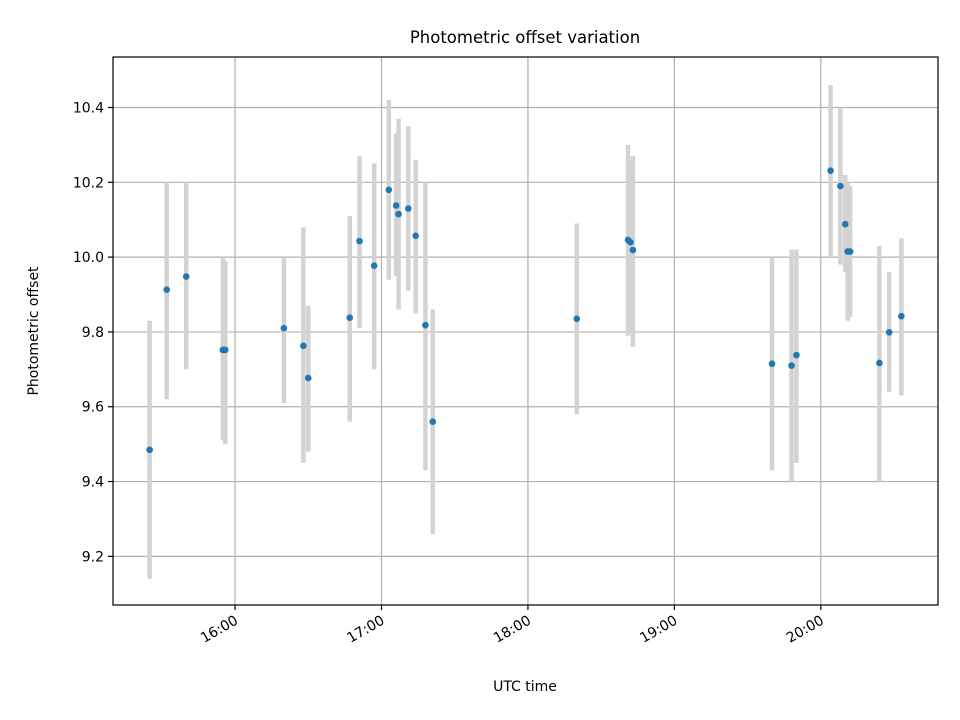 This screenshot has width=960, height=720. I want to click on y-tick-label: 9.4, so click(93, 483).